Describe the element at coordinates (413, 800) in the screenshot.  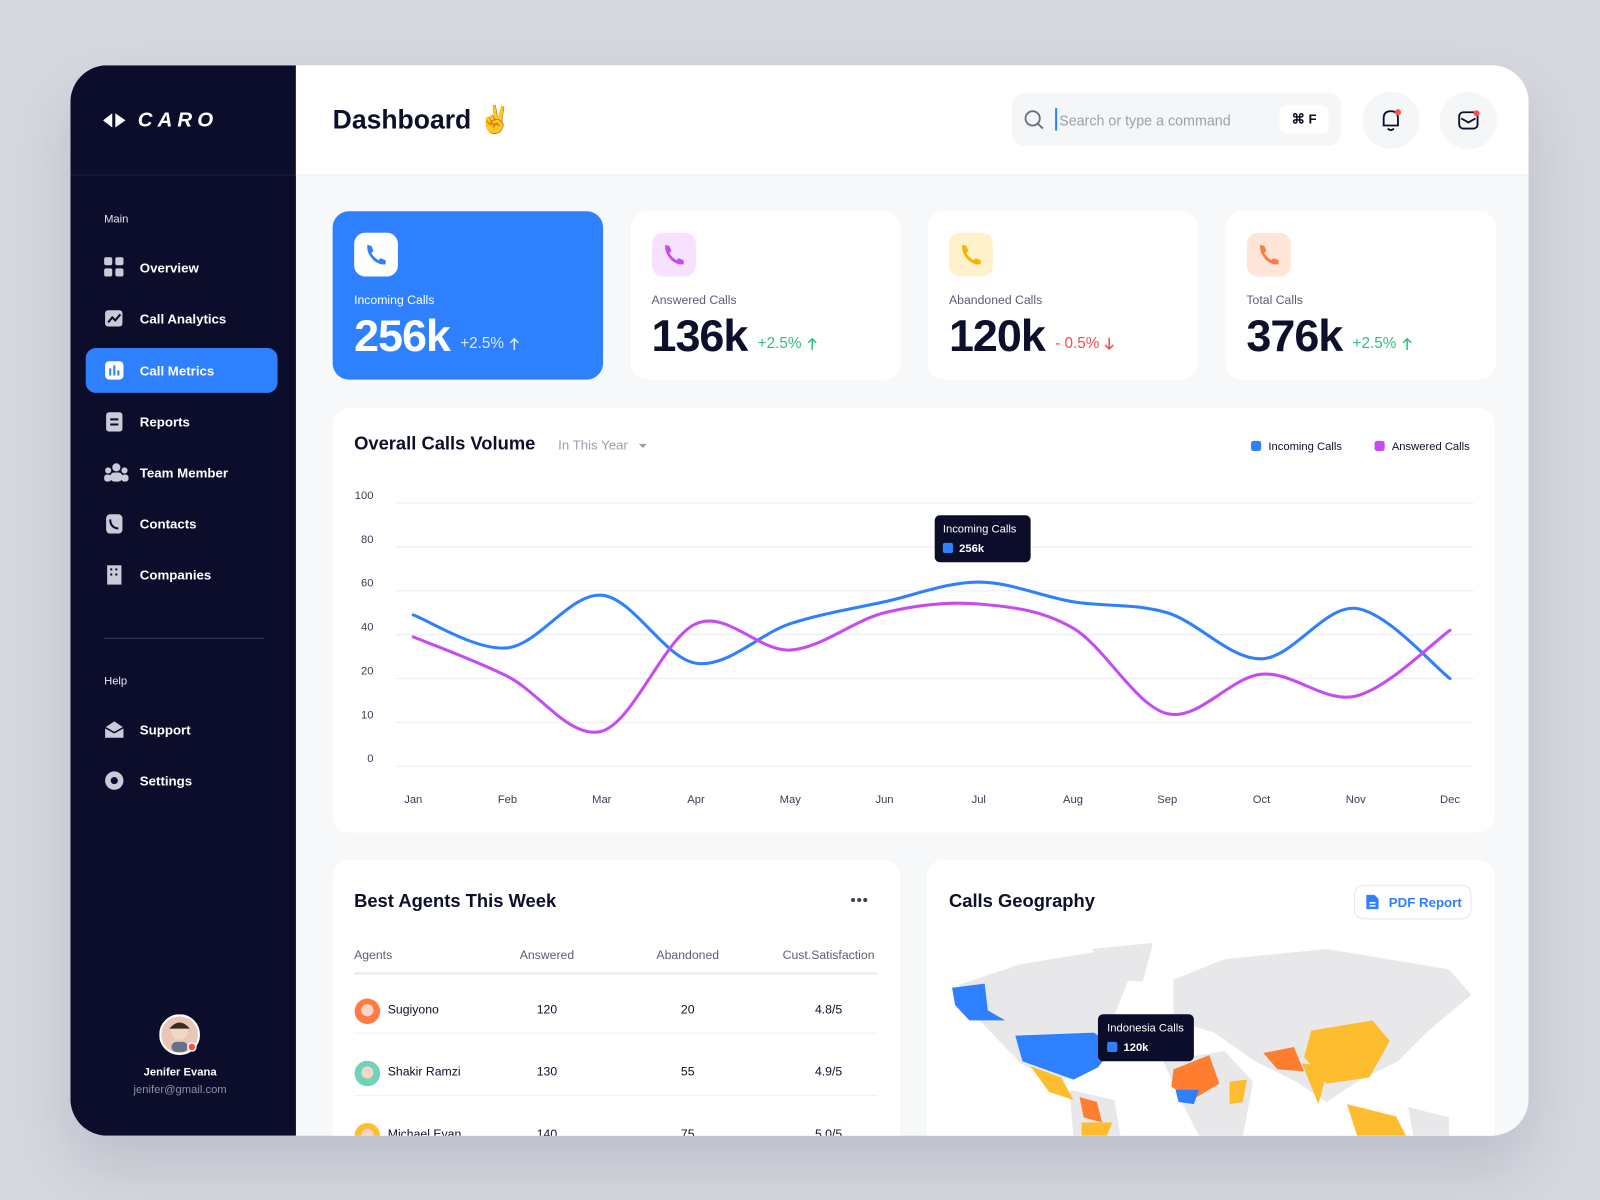
I see `x-tick-label: Jan` at that location.